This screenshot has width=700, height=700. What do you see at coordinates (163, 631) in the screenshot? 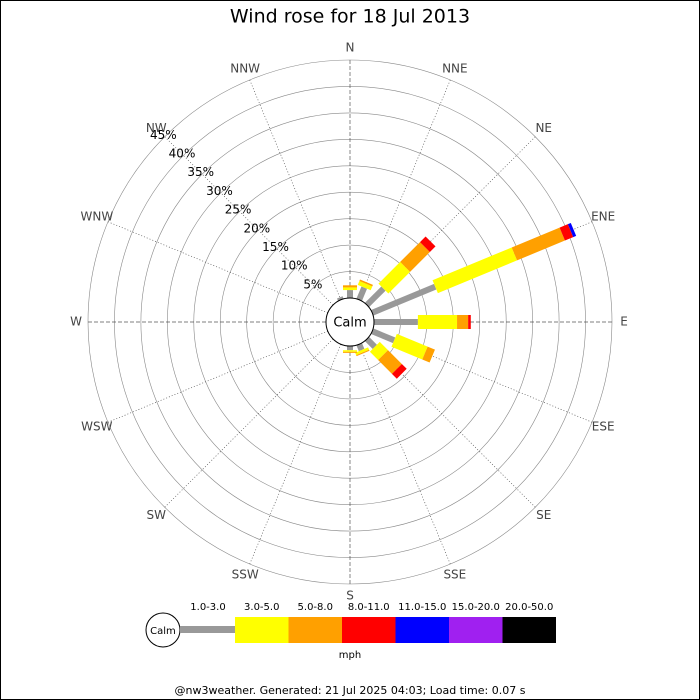
I see `legend-calm-label: Calm` at bounding box center [163, 631].